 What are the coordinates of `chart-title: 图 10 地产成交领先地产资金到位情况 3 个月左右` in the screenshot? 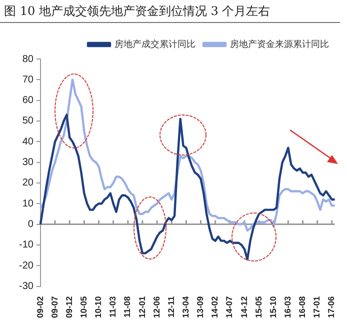 It's located at (137, 11).